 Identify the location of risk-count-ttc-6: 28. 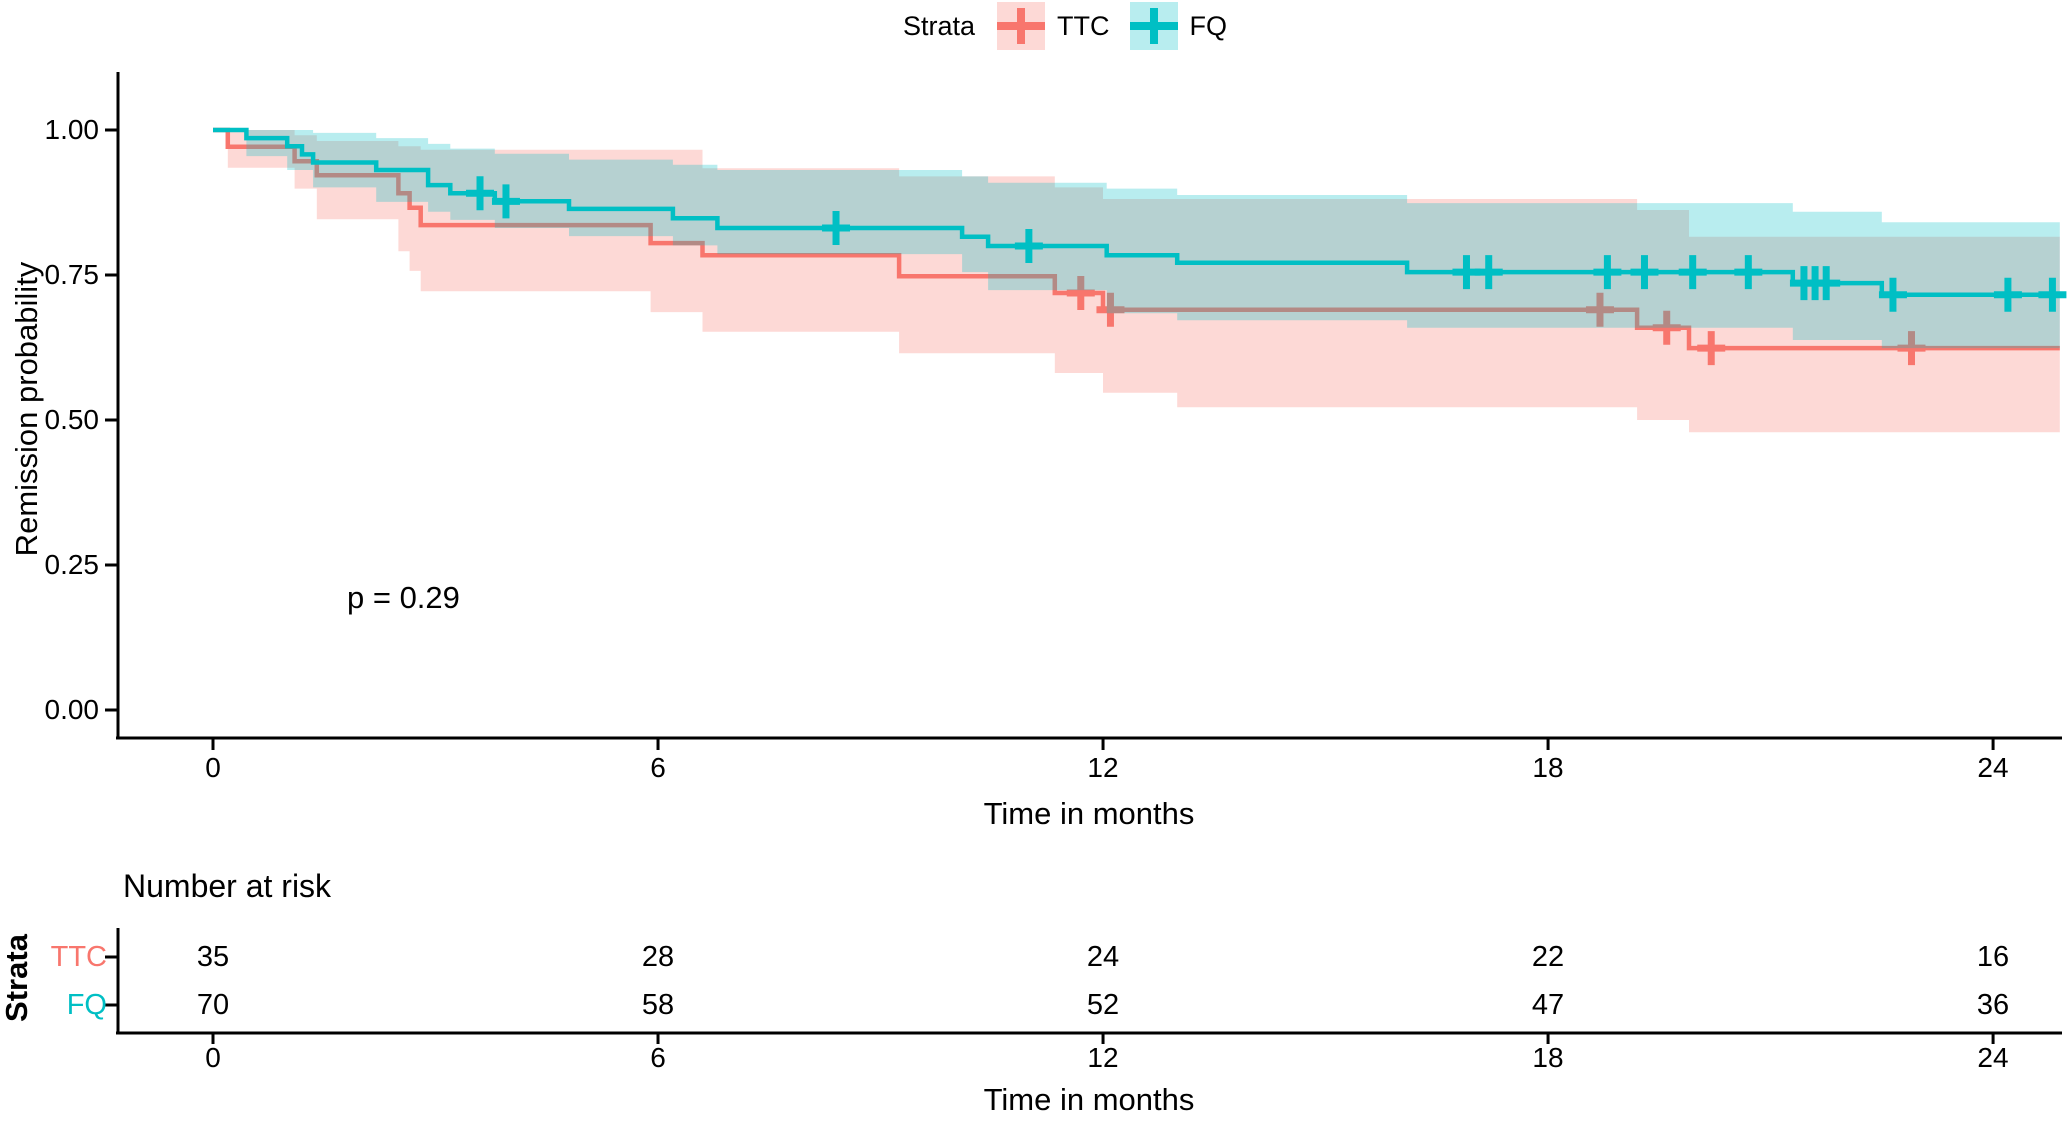
(658, 957).